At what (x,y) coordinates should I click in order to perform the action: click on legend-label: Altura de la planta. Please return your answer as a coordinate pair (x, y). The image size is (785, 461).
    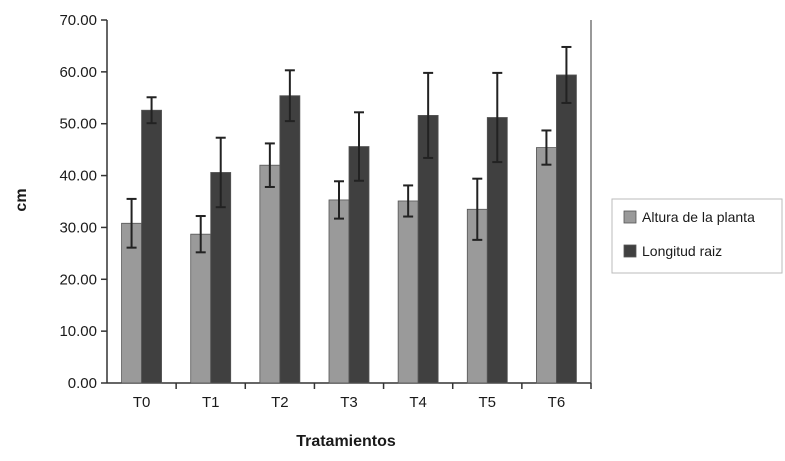
    Looking at the image, I should click on (698, 217).